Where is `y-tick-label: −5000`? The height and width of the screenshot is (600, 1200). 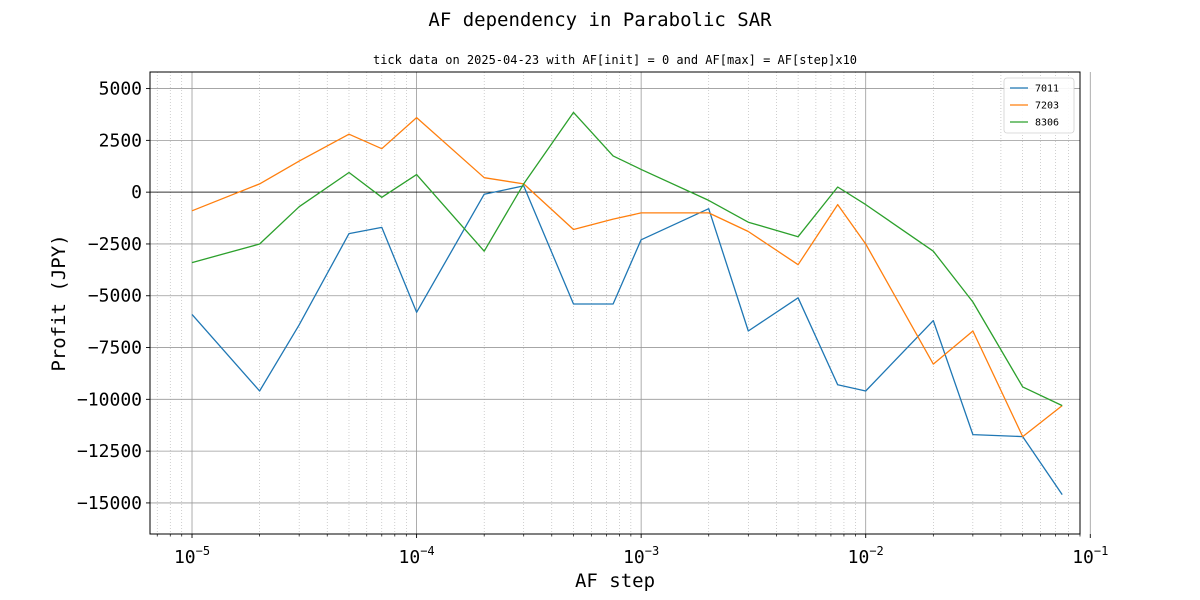
y-tick-label: −5000 is located at coordinates (115, 296).